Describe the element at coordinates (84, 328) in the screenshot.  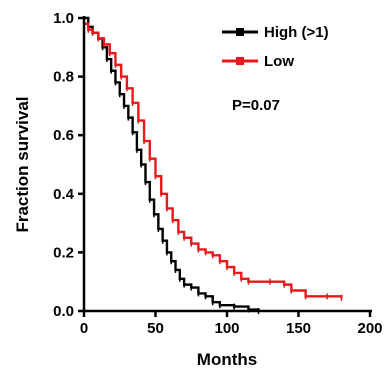
I see `x-tick-label: 0` at that location.